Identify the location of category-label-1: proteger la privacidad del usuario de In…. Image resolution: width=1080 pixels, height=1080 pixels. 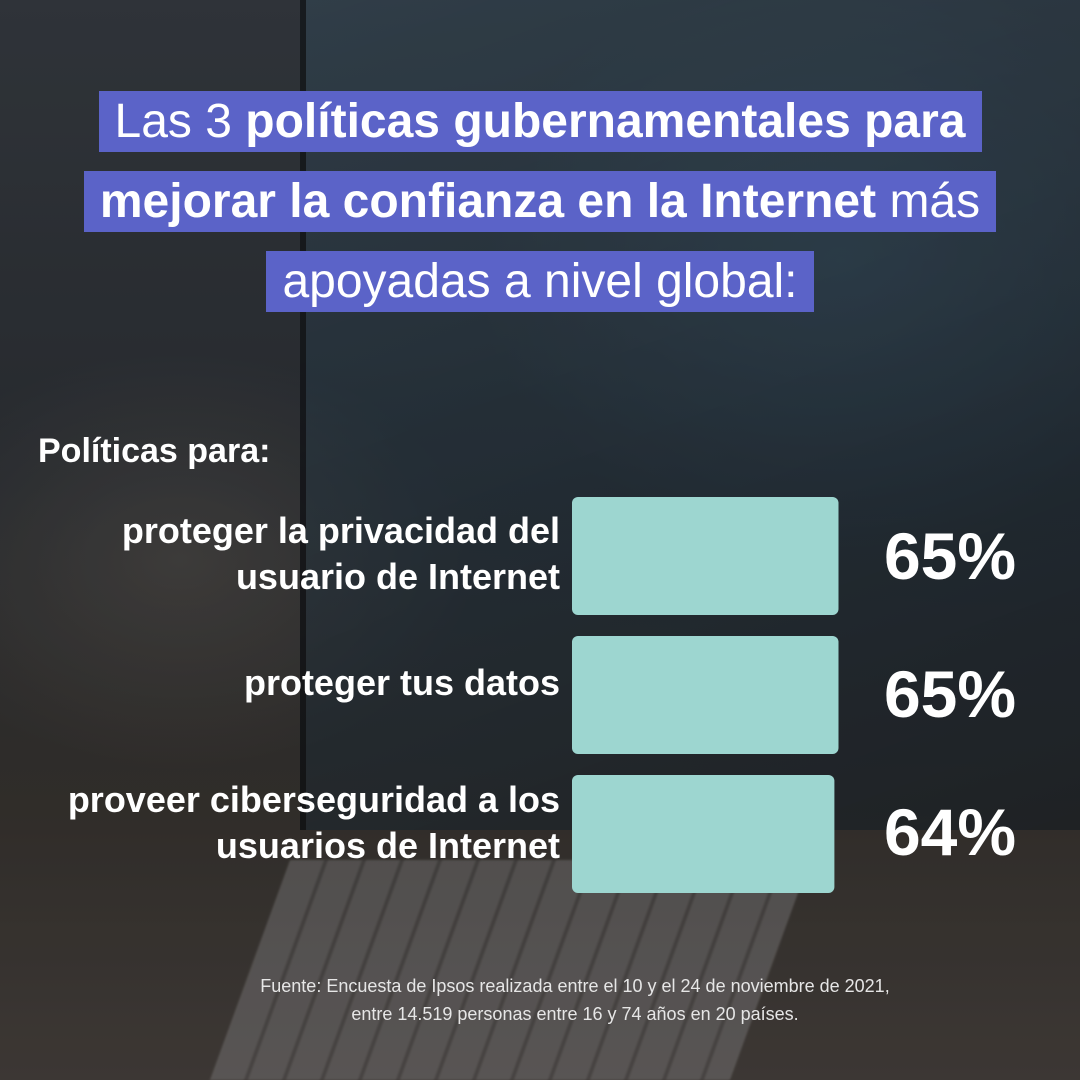
(340, 553).